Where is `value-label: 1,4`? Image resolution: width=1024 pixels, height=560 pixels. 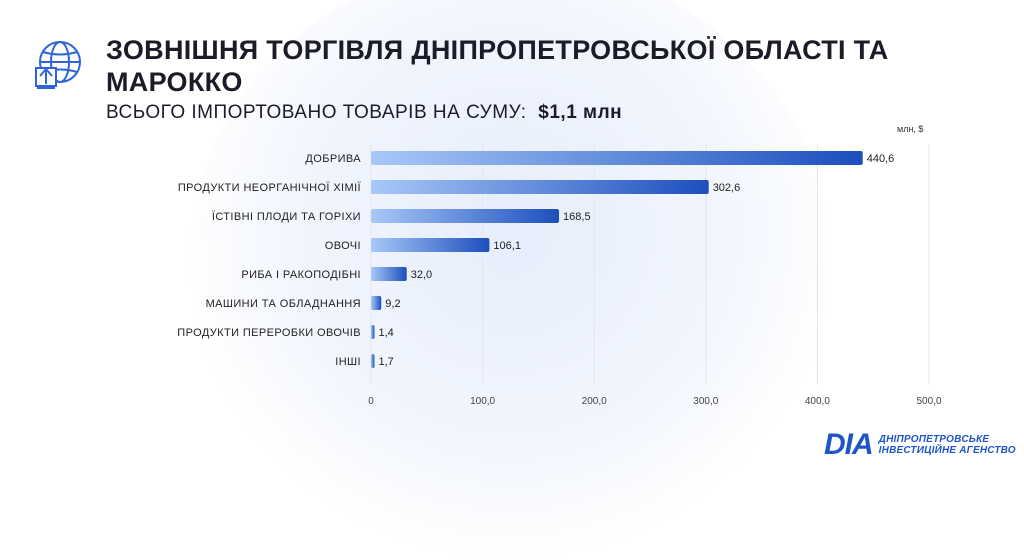 value-label: 1,4 is located at coordinates (386, 333).